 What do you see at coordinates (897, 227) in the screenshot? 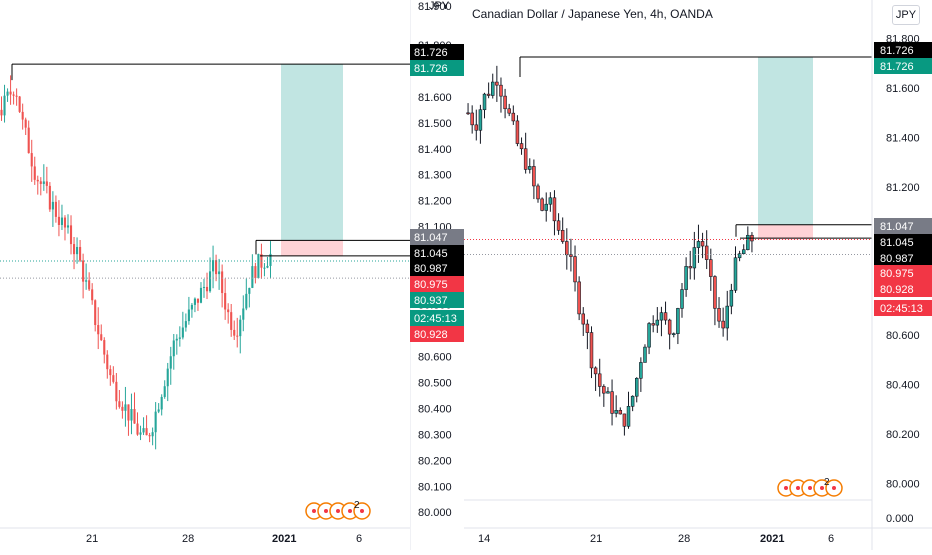
I see `price-tag-text: 81.047` at bounding box center [897, 227].